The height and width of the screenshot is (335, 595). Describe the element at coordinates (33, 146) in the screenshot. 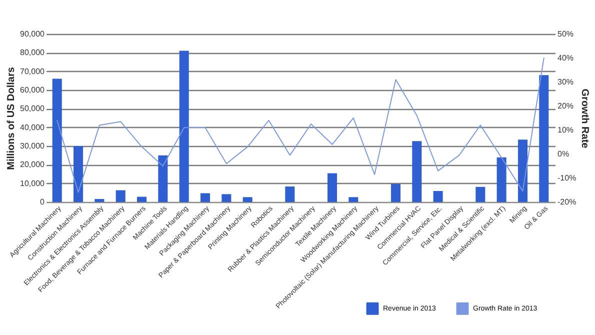

I see `y-tick-label: 30,000` at that location.